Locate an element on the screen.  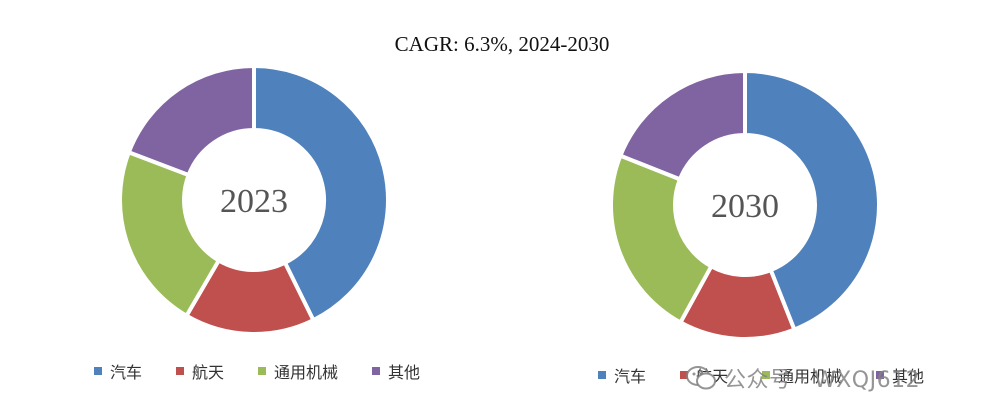
watermark-text: 公众号 · WXQJ612 is located at coordinates (822, 380).